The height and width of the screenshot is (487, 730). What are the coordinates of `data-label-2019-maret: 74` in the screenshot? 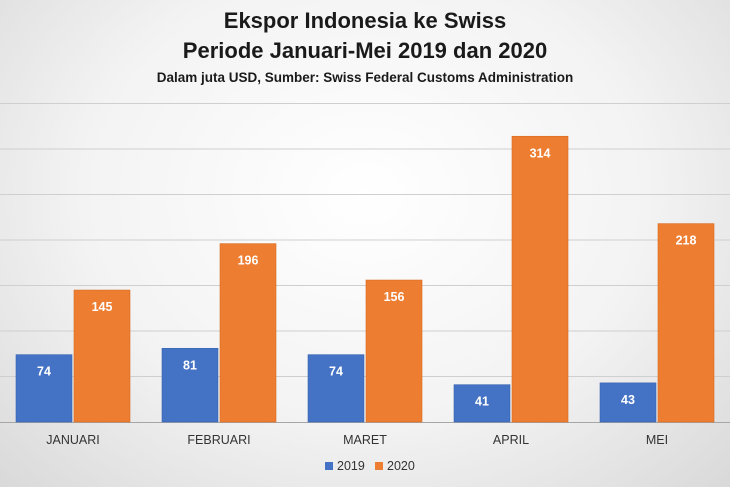 It's located at (336, 372).